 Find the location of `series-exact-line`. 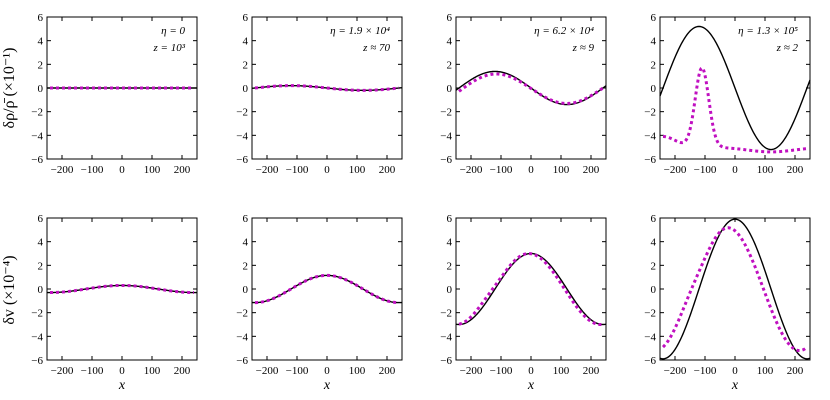

series-exact-line is located at coordinates (735, 88).